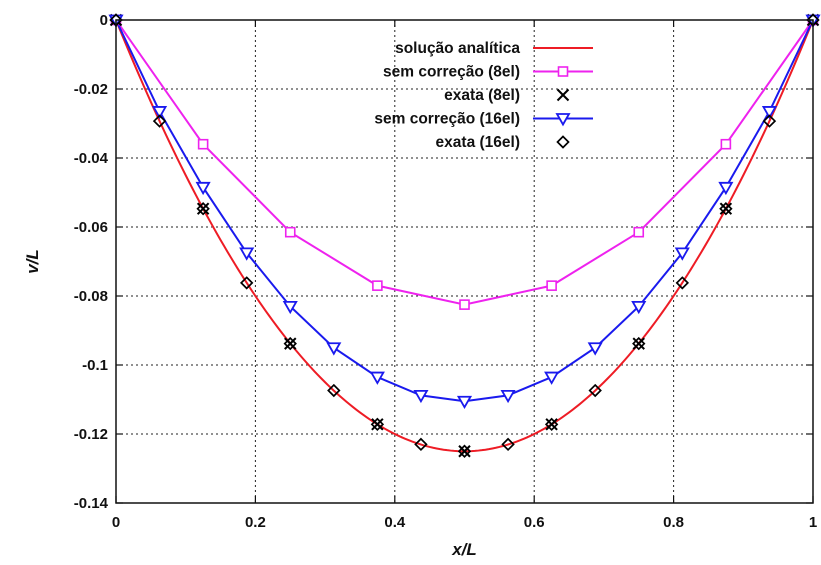 This screenshot has width=821, height=565. What do you see at coordinates (451, 72) in the screenshot?
I see `legend-label: sem correção (8el)` at bounding box center [451, 72].